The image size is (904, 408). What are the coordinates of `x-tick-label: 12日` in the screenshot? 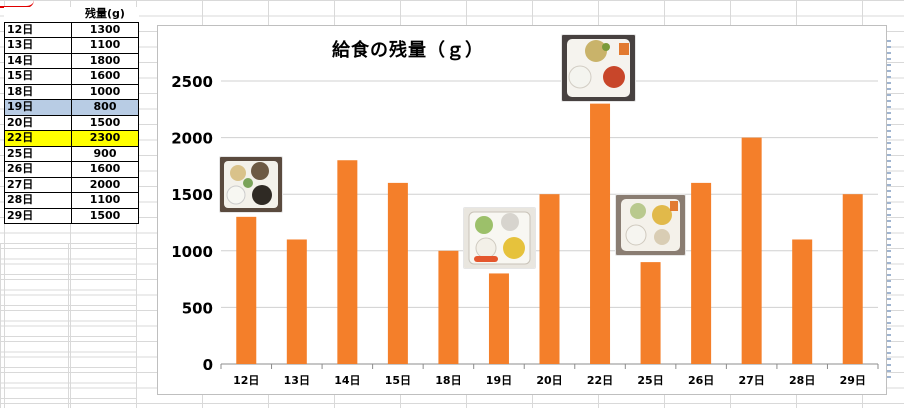 It's located at (246, 380).